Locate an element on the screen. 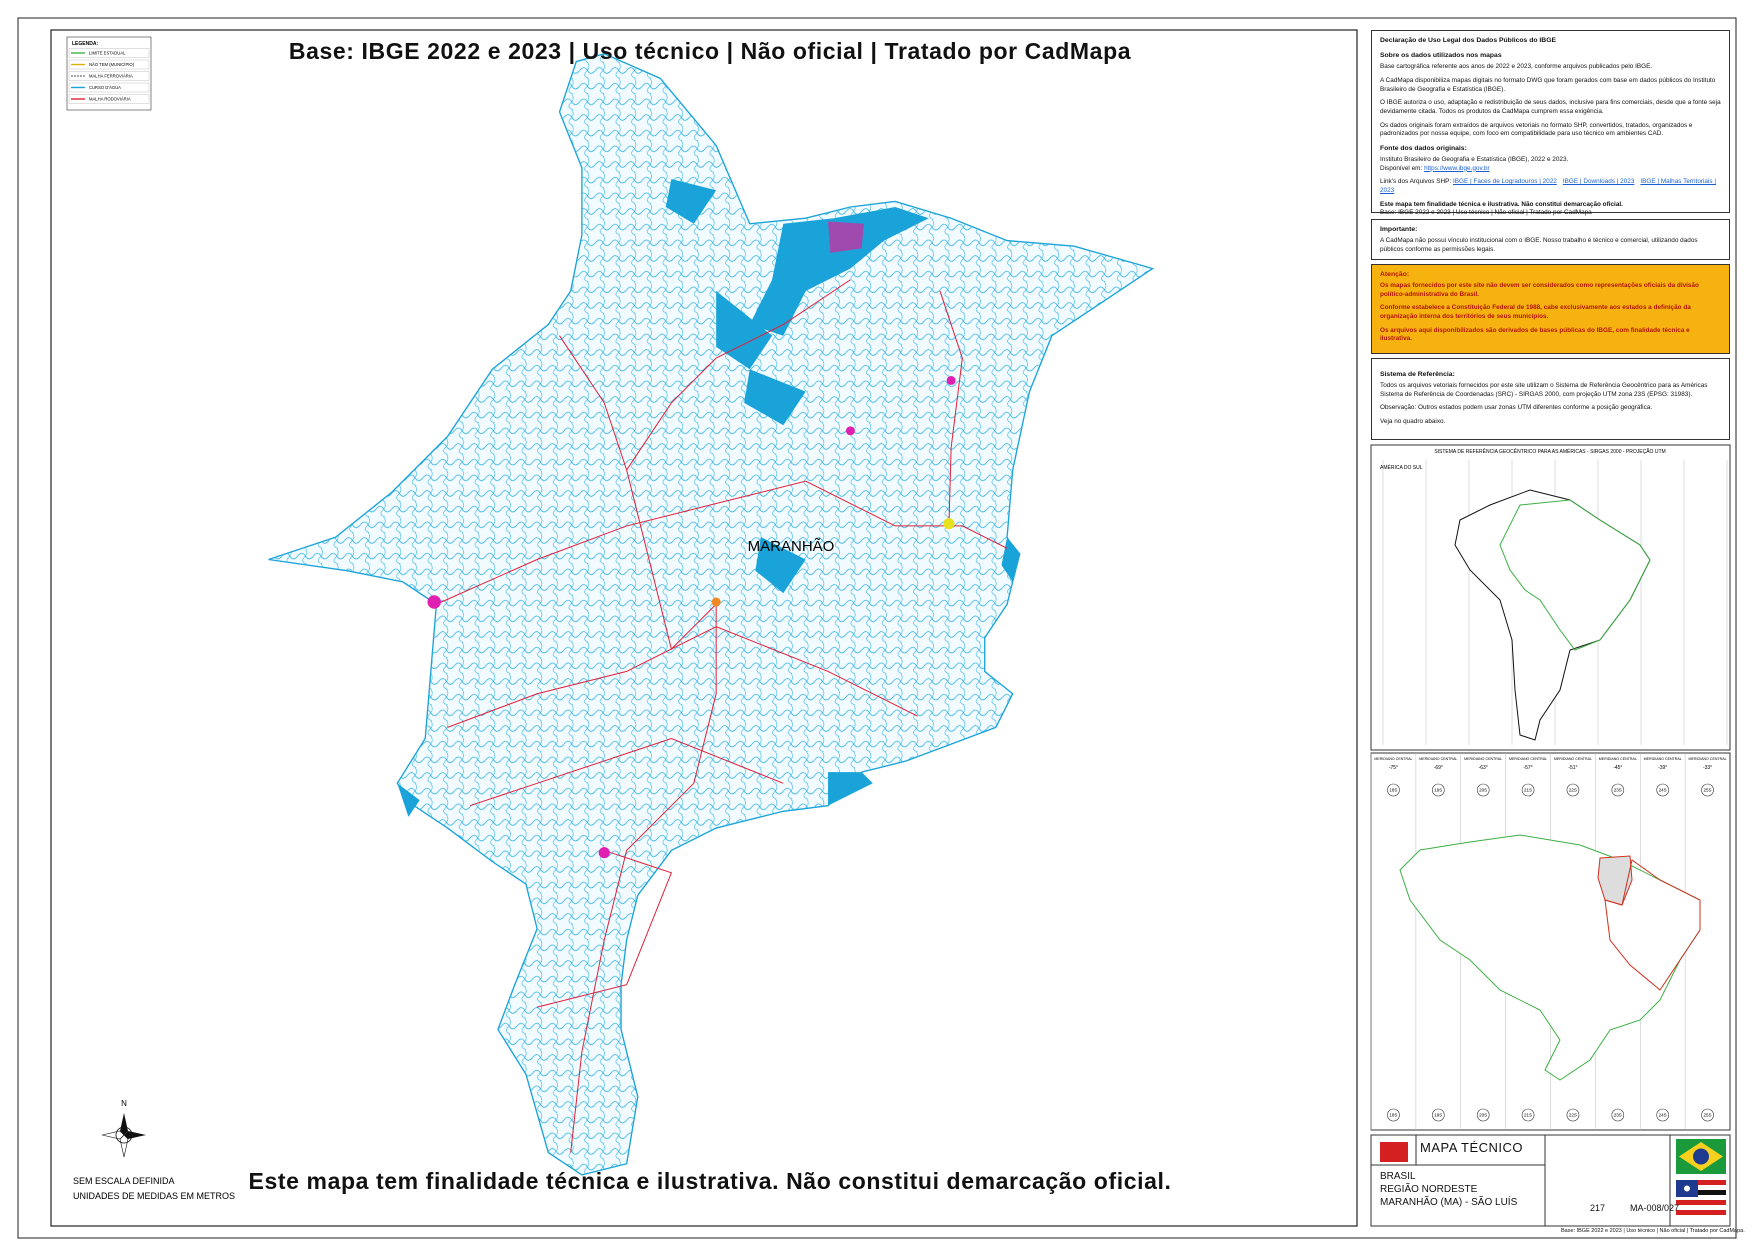  tb-line: REGIÃO NORDESTE is located at coordinates (1429, 1189).